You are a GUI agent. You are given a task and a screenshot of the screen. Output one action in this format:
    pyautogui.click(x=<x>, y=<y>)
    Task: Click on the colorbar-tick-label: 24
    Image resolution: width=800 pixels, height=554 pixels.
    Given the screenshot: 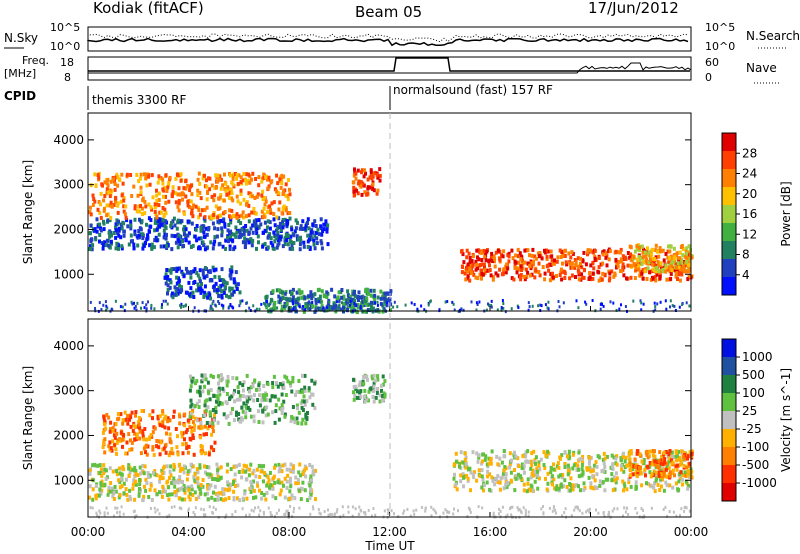 What is the action you would take?
    pyautogui.click(x=749, y=174)
    